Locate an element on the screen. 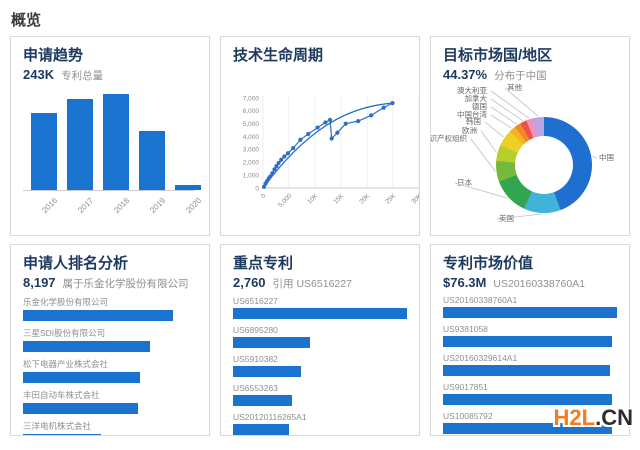 The width and height of the screenshot is (640, 450). x-tick-label: 2020 is located at coordinates (194, 205).